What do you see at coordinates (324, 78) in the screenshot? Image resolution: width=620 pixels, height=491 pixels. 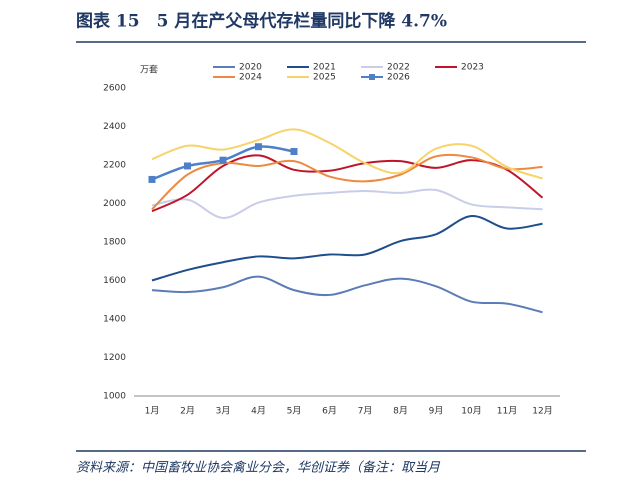 I see `legend-label: 2025` at bounding box center [324, 78].